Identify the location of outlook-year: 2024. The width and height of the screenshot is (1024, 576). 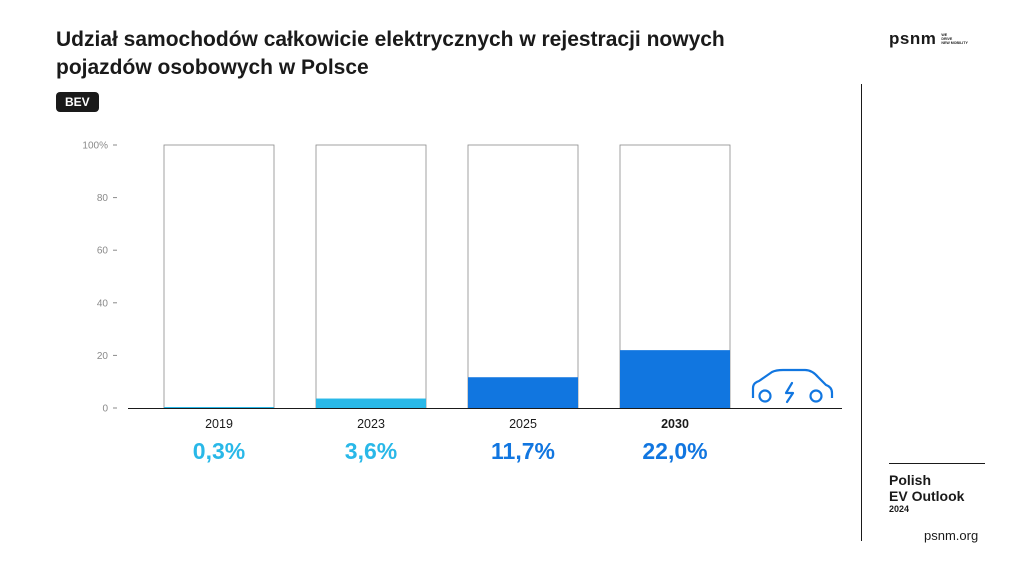
(899, 509).